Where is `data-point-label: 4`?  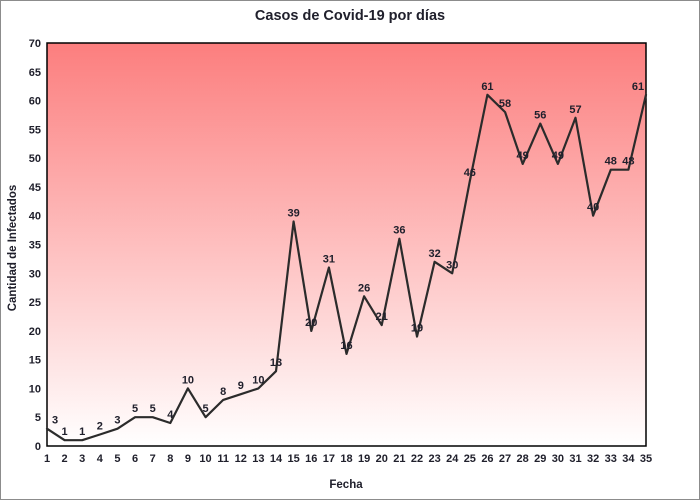
data-point-label: 4 is located at coordinates (170, 415).